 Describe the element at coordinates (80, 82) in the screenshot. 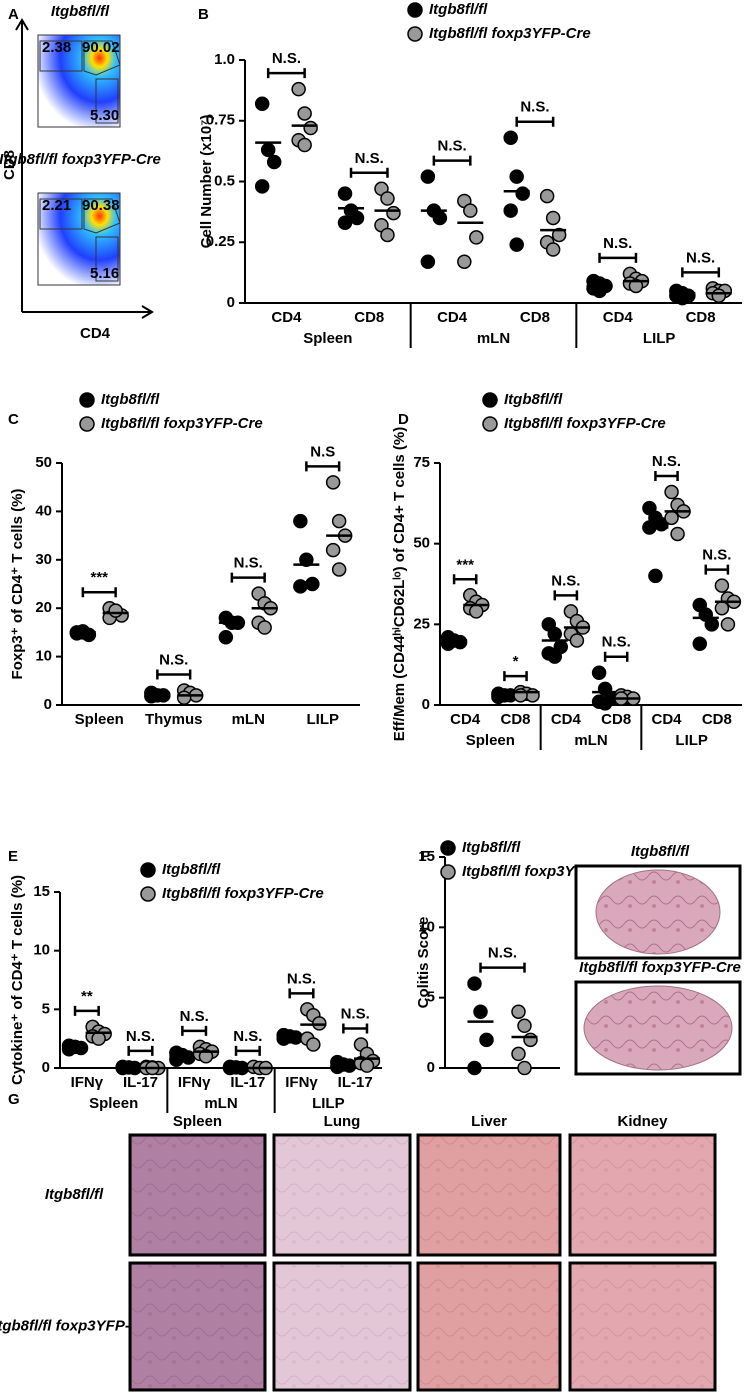

I see `gate` at that location.